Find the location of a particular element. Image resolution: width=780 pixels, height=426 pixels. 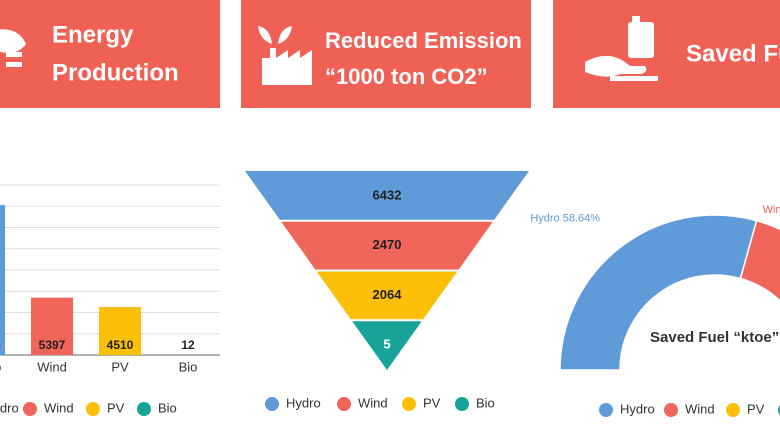

fuel-icon is located at coordinates (621, 48).